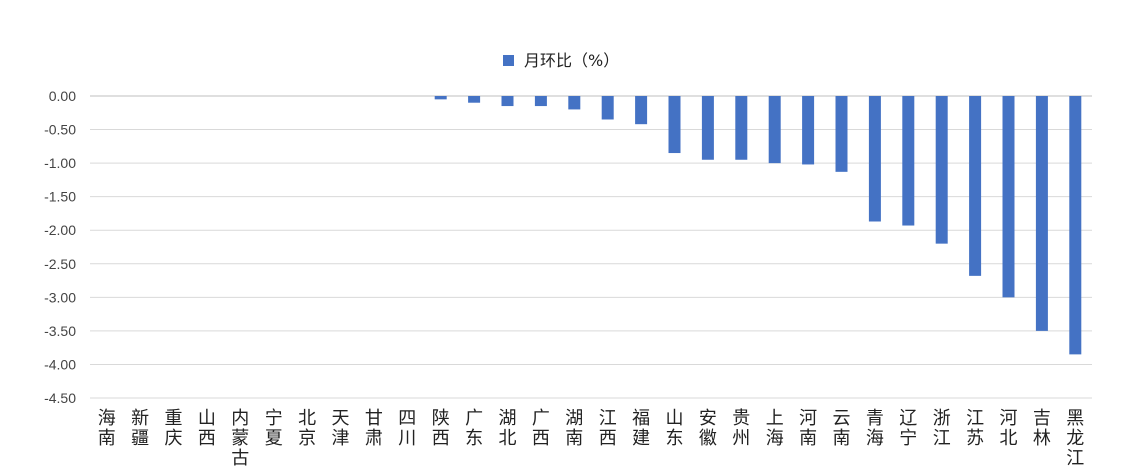  Describe the element at coordinates (741, 438) in the screenshot. I see `x-category-label: 州` at that location.